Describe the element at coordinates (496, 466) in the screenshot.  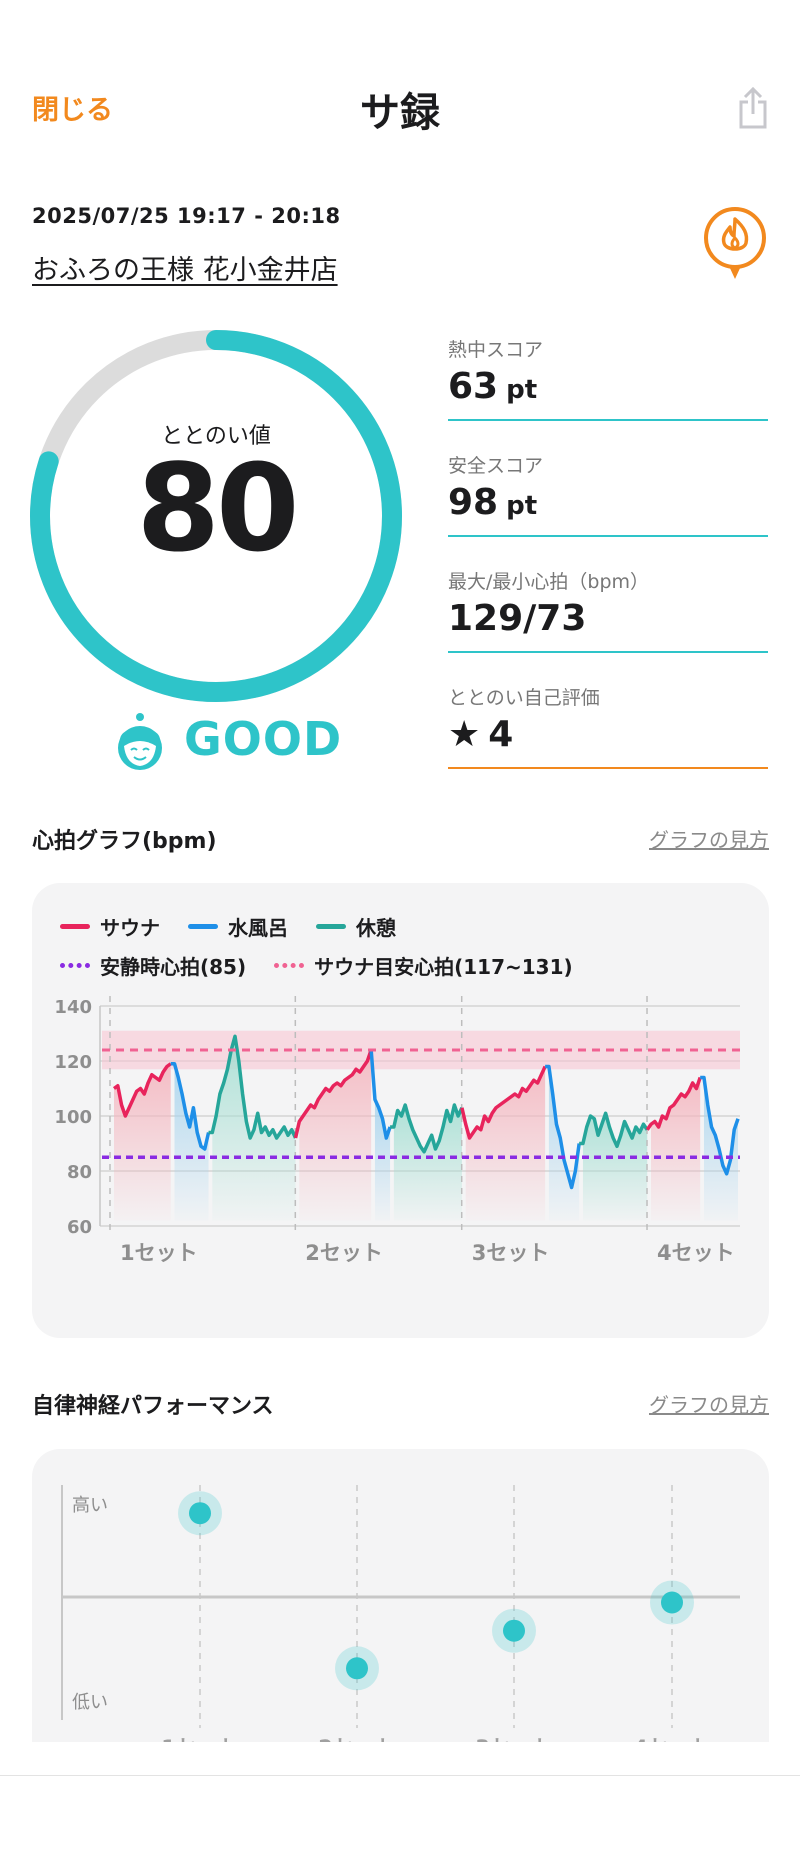
I see `safety-score-label: 安全スコア` at that location.